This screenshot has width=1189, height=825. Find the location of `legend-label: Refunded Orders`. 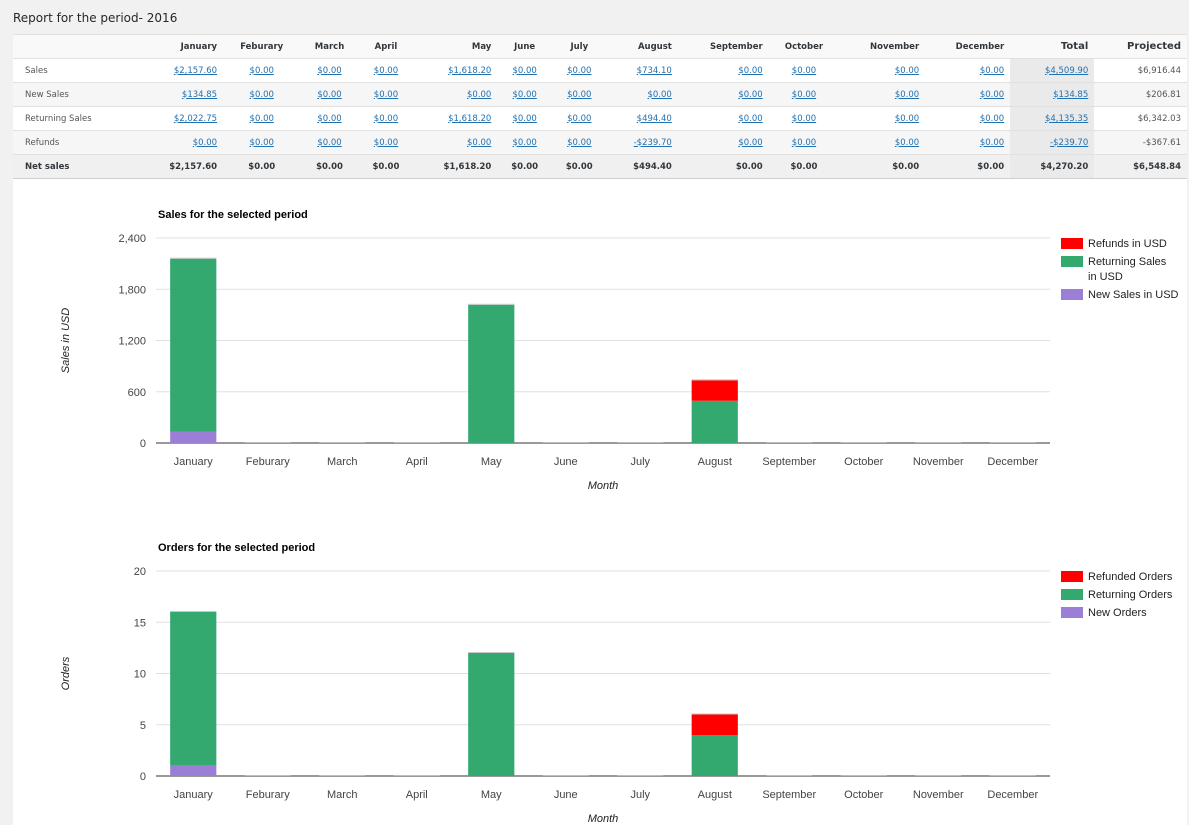

legend-label: Refunded Orders is located at coordinates (1130, 577).